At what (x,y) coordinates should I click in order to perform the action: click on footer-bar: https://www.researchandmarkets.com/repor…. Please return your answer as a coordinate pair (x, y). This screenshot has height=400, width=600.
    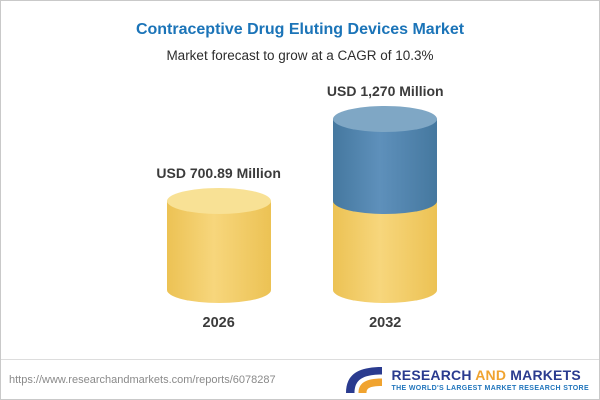
    Looking at the image, I should click on (300, 379).